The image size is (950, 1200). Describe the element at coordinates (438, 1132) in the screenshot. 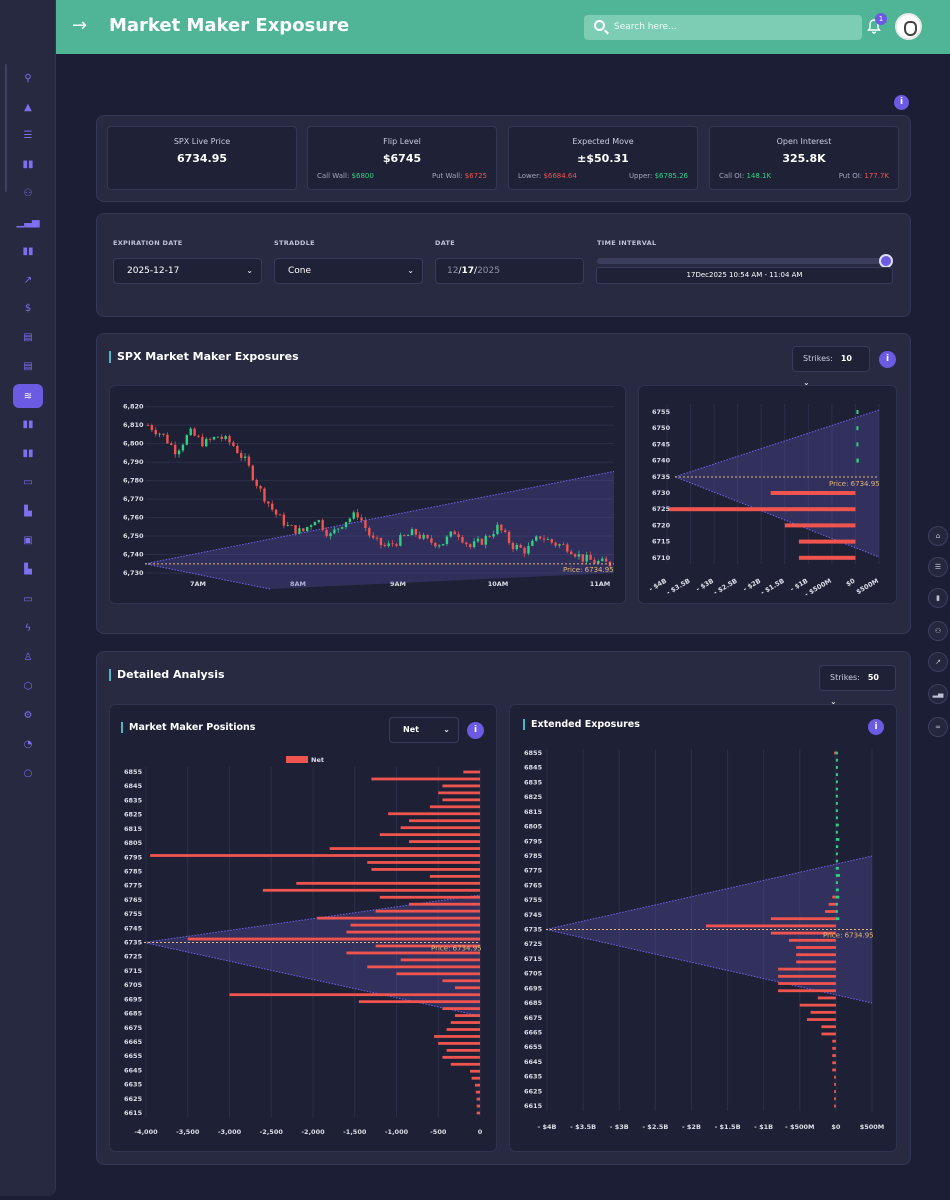

I see `x-tick-label: -500` at that location.